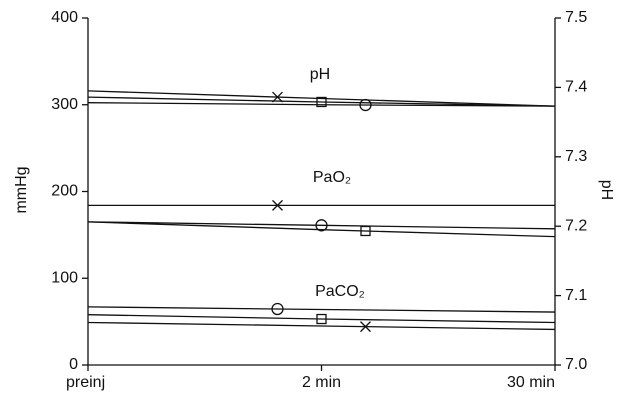 Image resolution: width=626 pixels, height=405 pixels. What do you see at coordinates (21, 189) in the screenshot?
I see `y-axis-label: mmHg` at bounding box center [21, 189].